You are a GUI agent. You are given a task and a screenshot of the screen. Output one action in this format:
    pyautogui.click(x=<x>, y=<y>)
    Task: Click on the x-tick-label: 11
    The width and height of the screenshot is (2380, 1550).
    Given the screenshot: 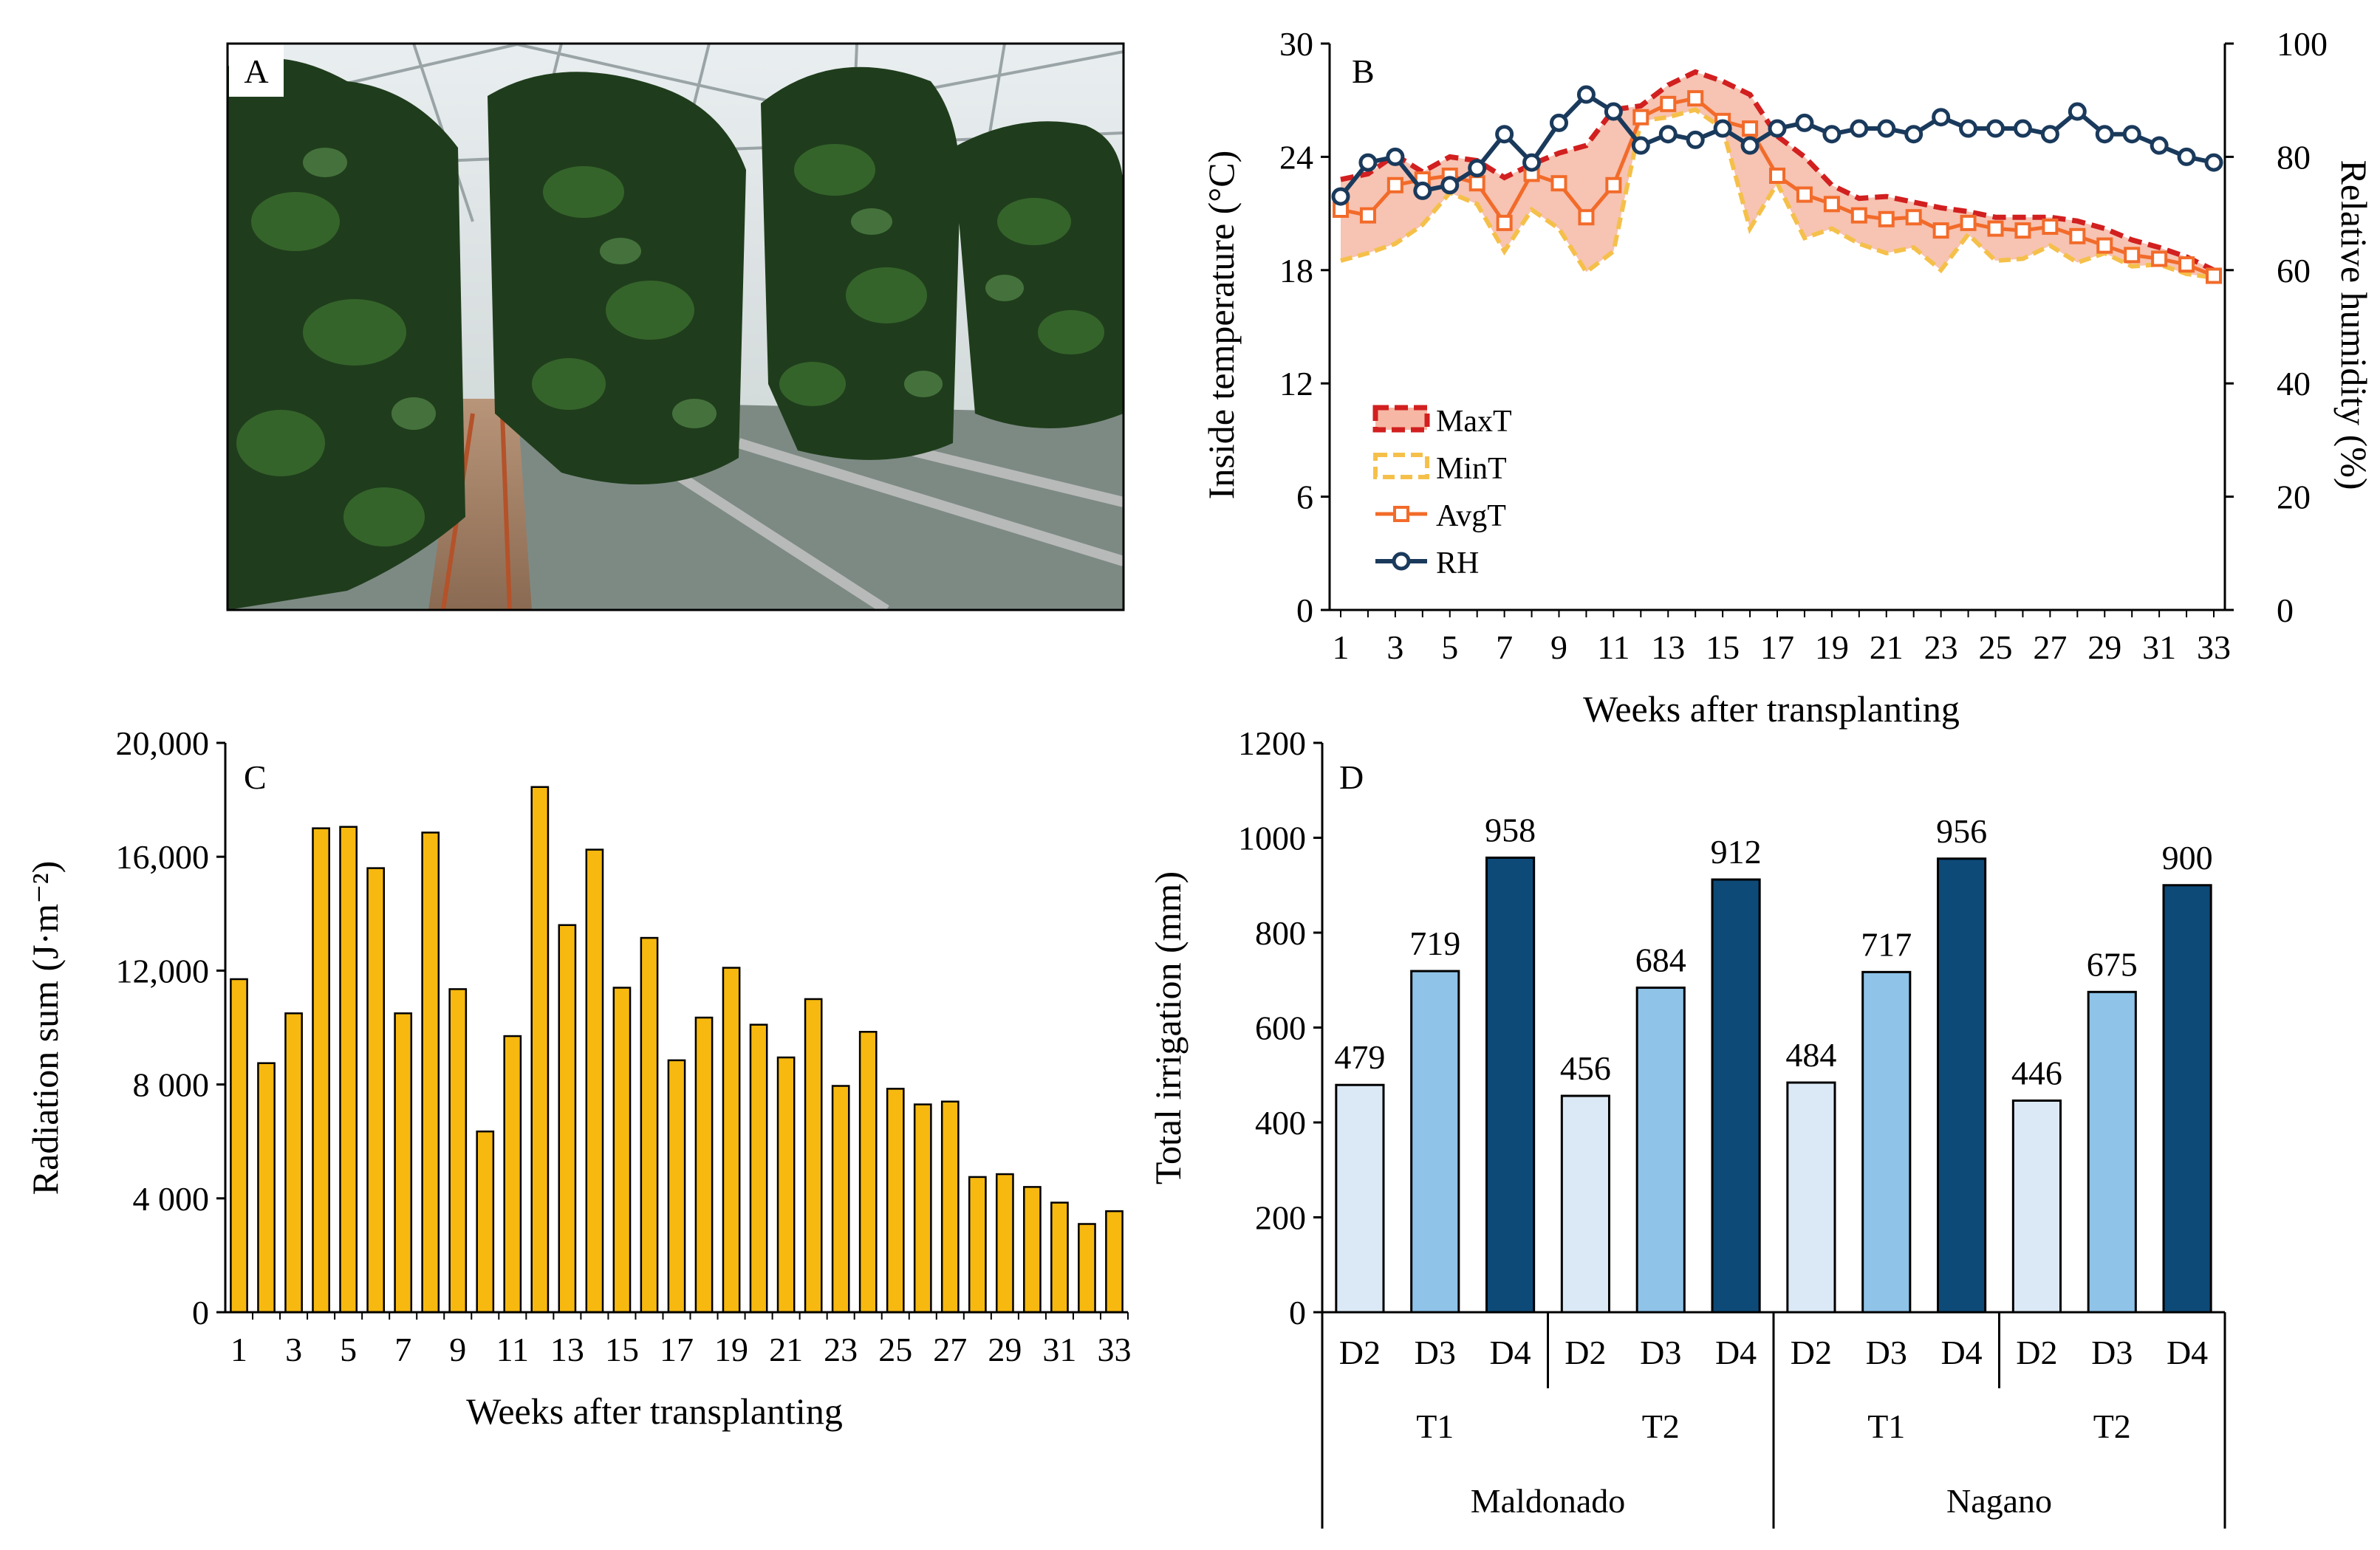 What is the action you would take?
    pyautogui.click(x=512, y=1349)
    